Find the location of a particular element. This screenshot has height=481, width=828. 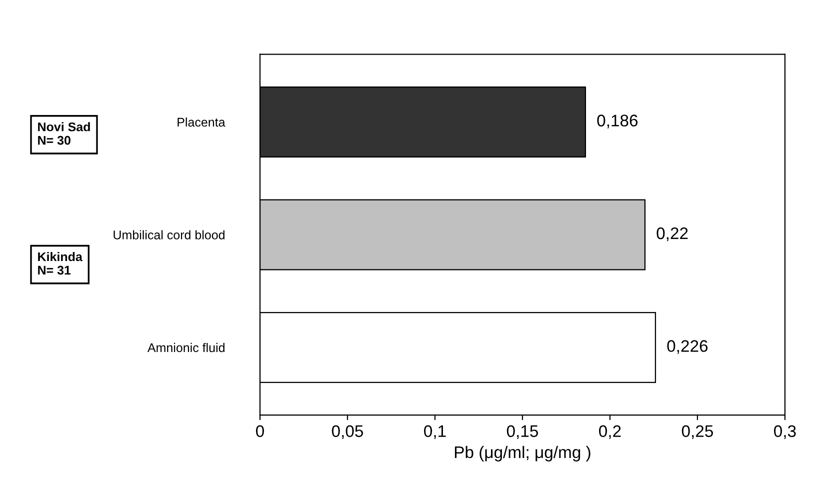

x-tick-label: 0,1 is located at coordinates (435, 432).